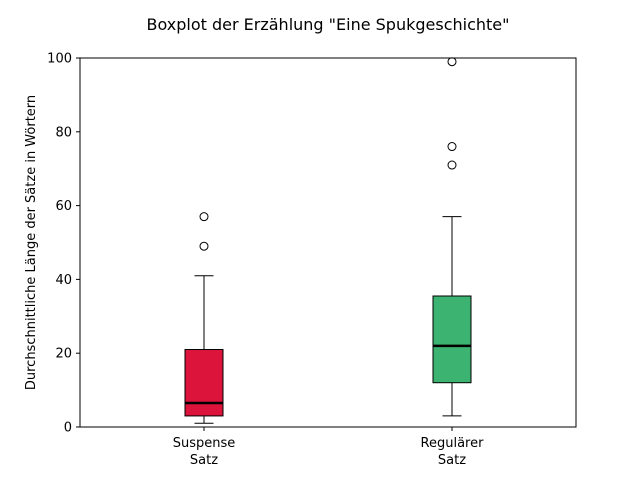 This screenshot has width=640, height=480. Describe the element at coordinates (63, 206) in the screenshot. I see `y-tick-label: 60` at that location.